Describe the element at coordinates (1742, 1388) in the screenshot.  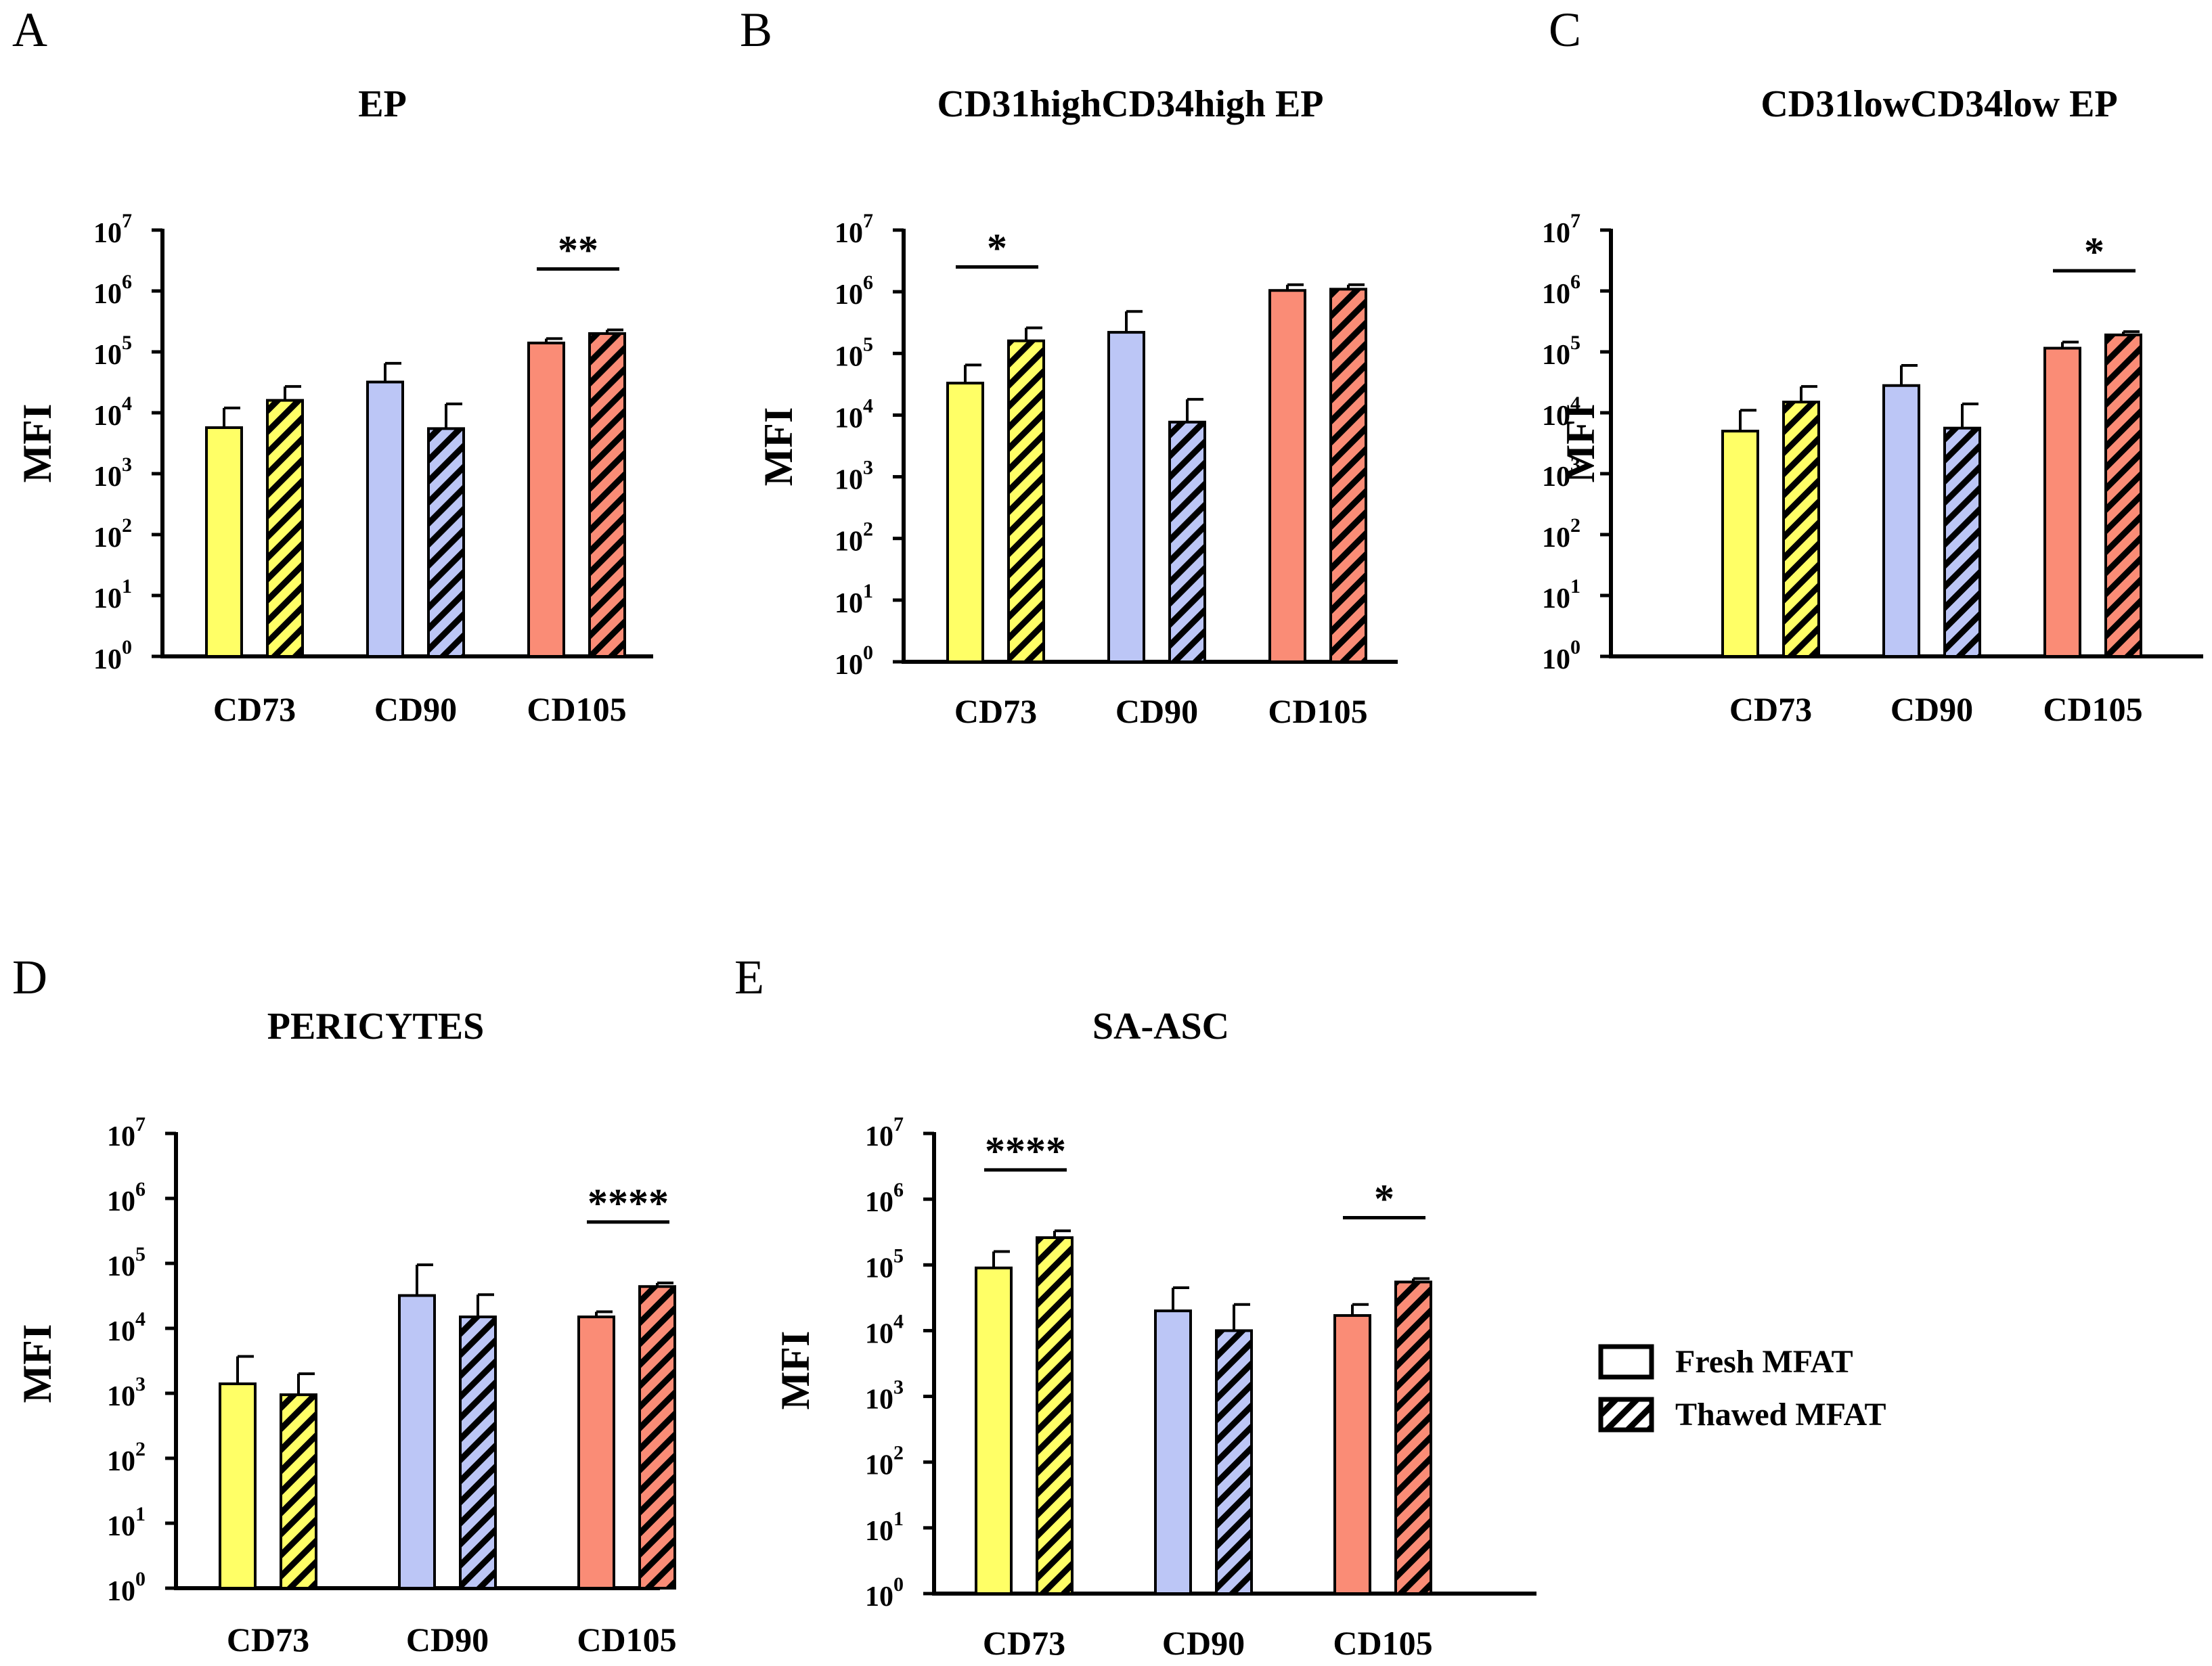
I see `legend: Fresh MFAT Thawed MFAT` at that location.